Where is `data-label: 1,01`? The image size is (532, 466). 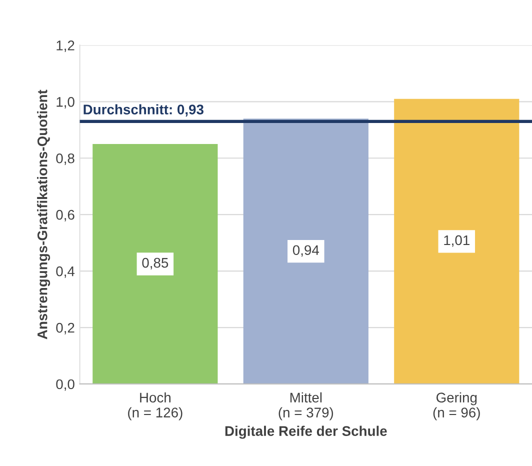
data-label: 1,01 is located at coordinates (457, 241).